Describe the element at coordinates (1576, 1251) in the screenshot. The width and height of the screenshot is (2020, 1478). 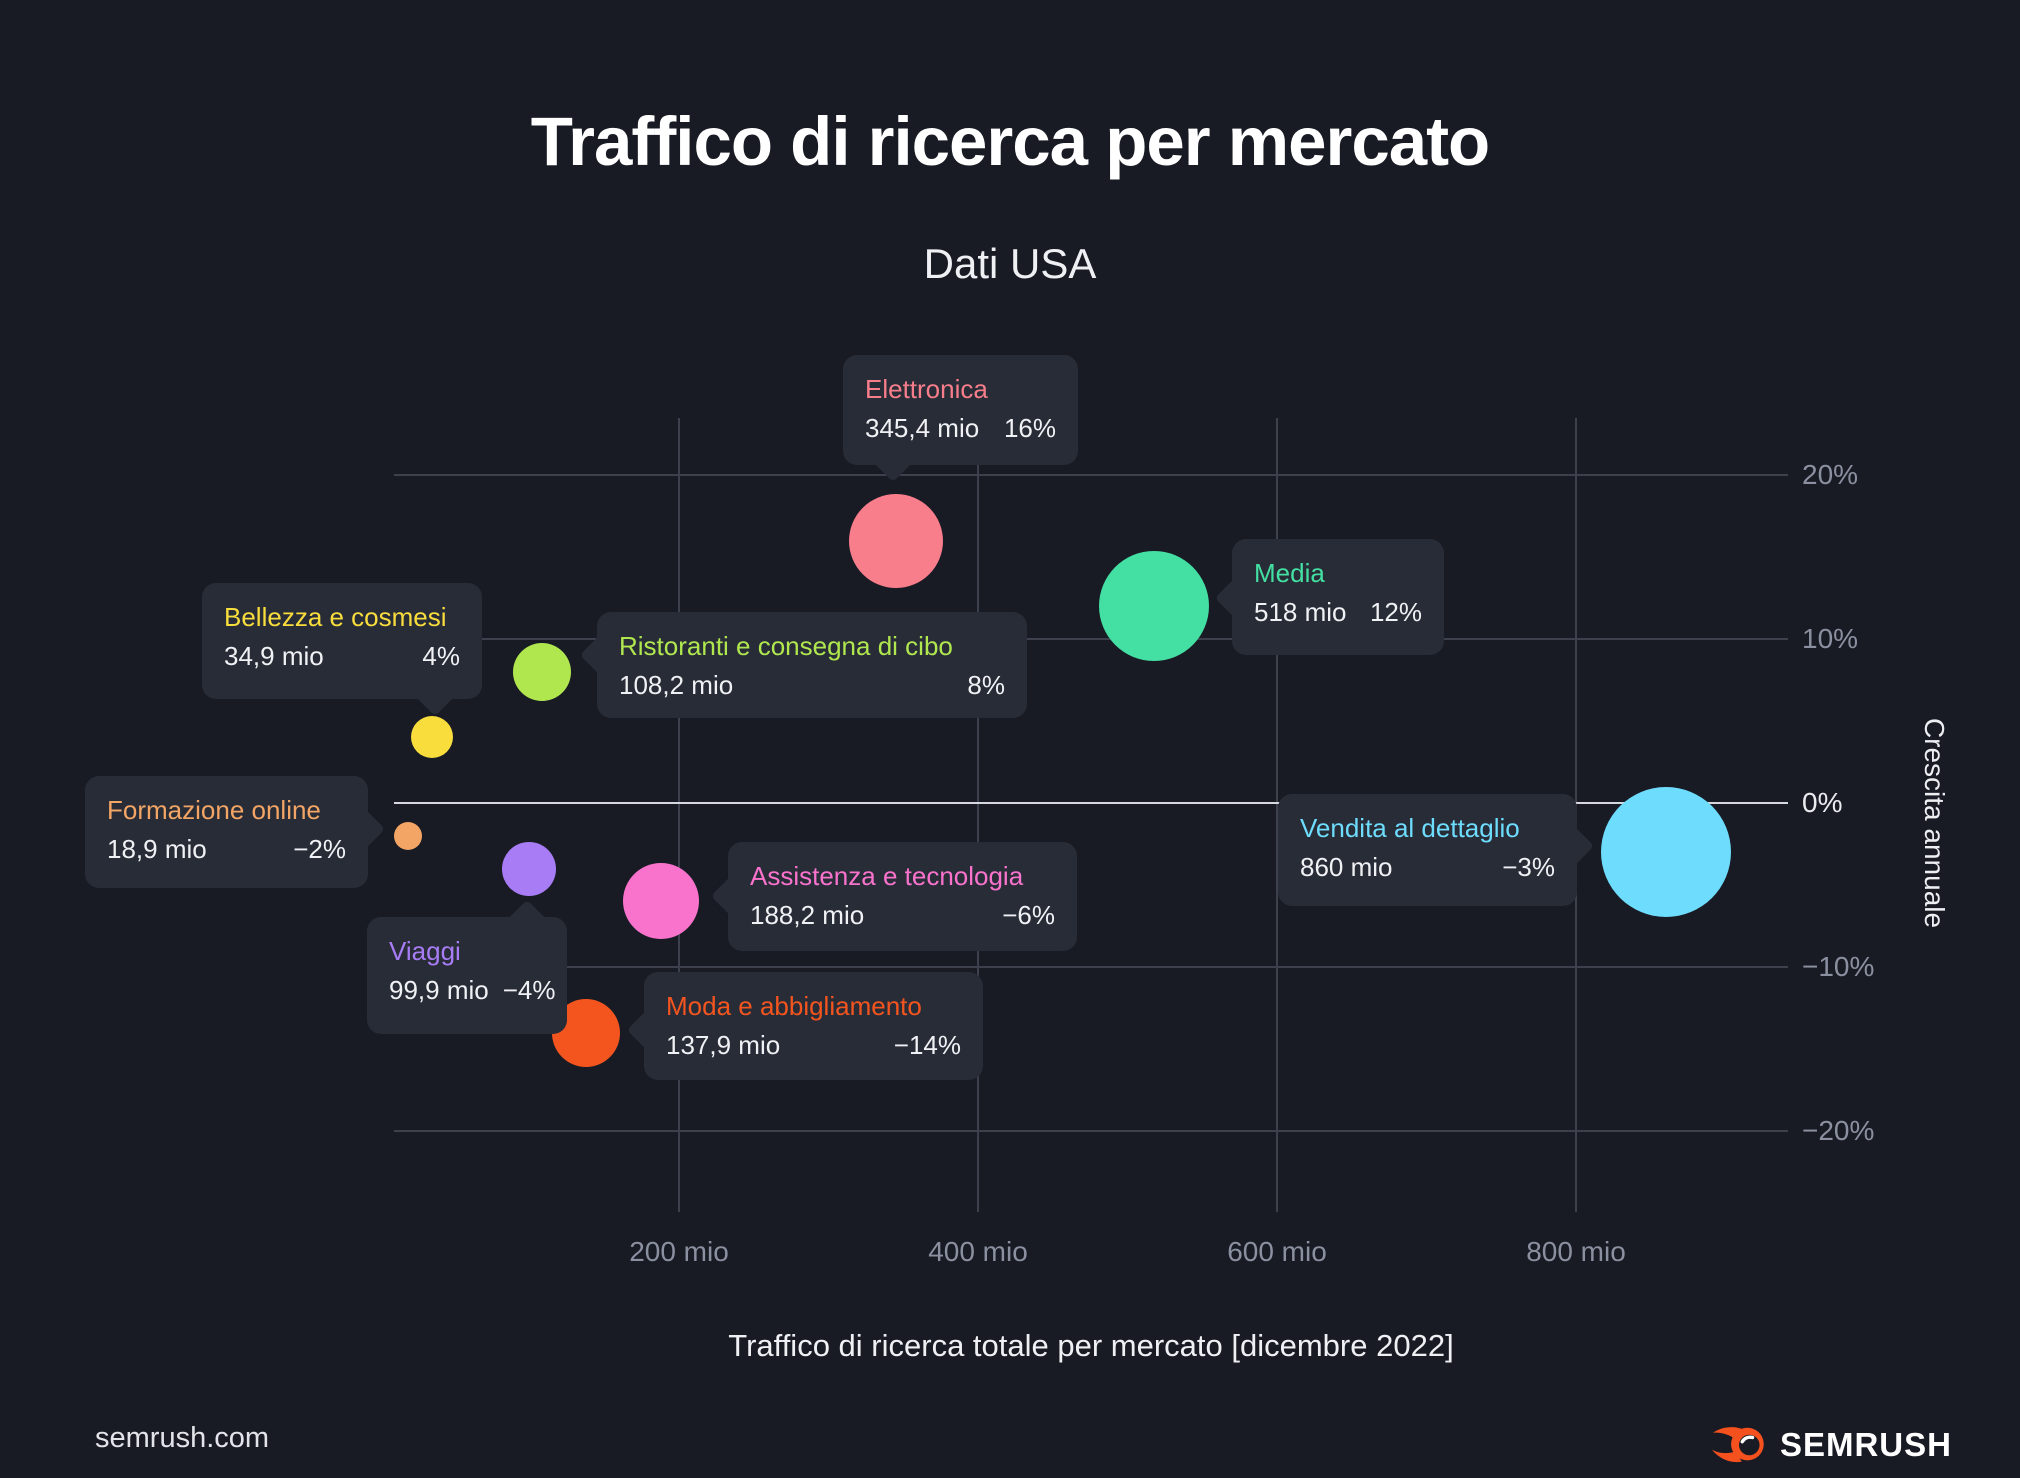
I see `x-tick-label-800: 800 mio` at that location.